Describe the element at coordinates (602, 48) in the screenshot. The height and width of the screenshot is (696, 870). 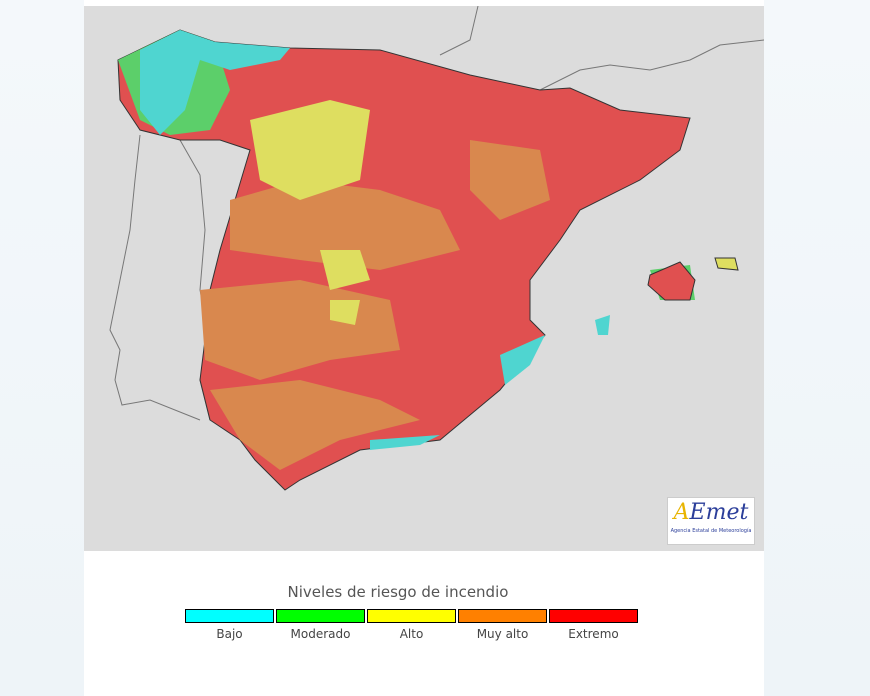
I see `france-coast` at that location.